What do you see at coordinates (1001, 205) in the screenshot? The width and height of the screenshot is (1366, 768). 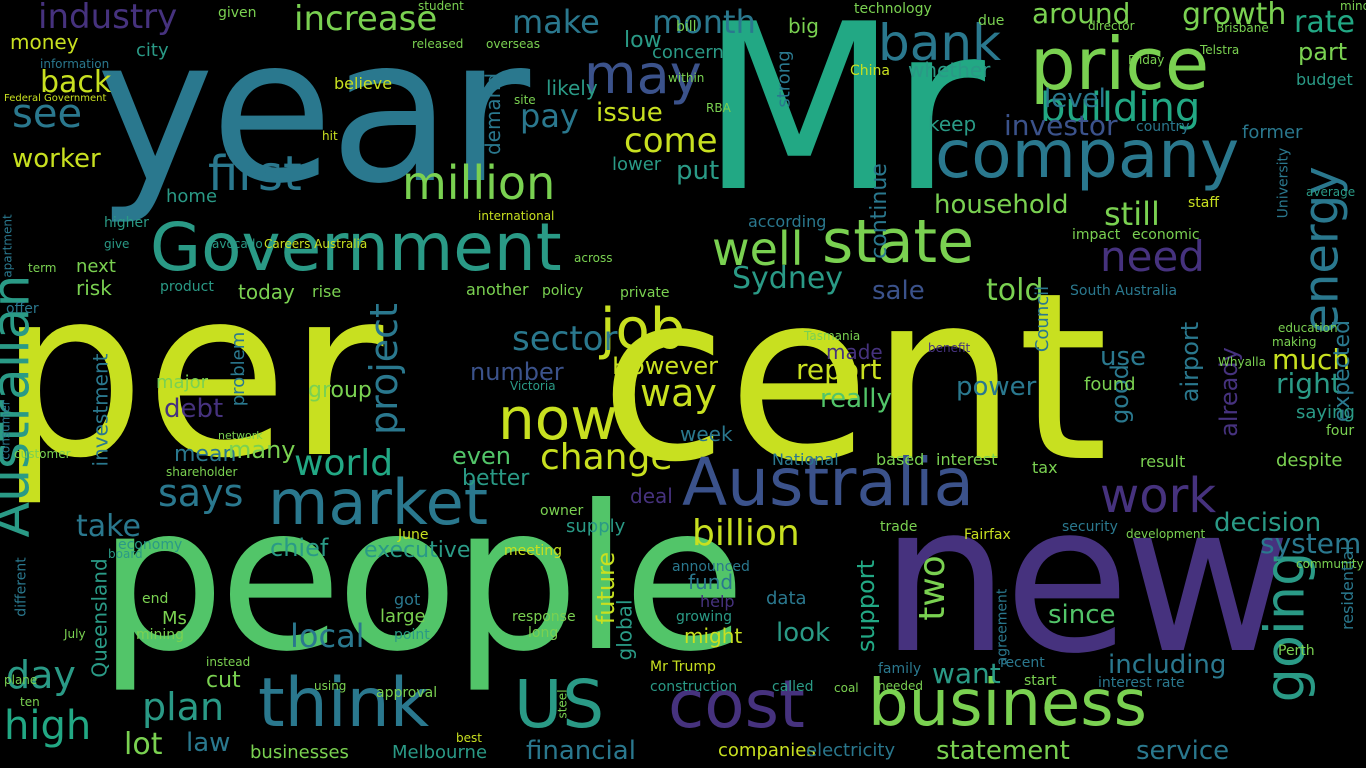 I see `word-household: household` at bounding box center [1001, 205].